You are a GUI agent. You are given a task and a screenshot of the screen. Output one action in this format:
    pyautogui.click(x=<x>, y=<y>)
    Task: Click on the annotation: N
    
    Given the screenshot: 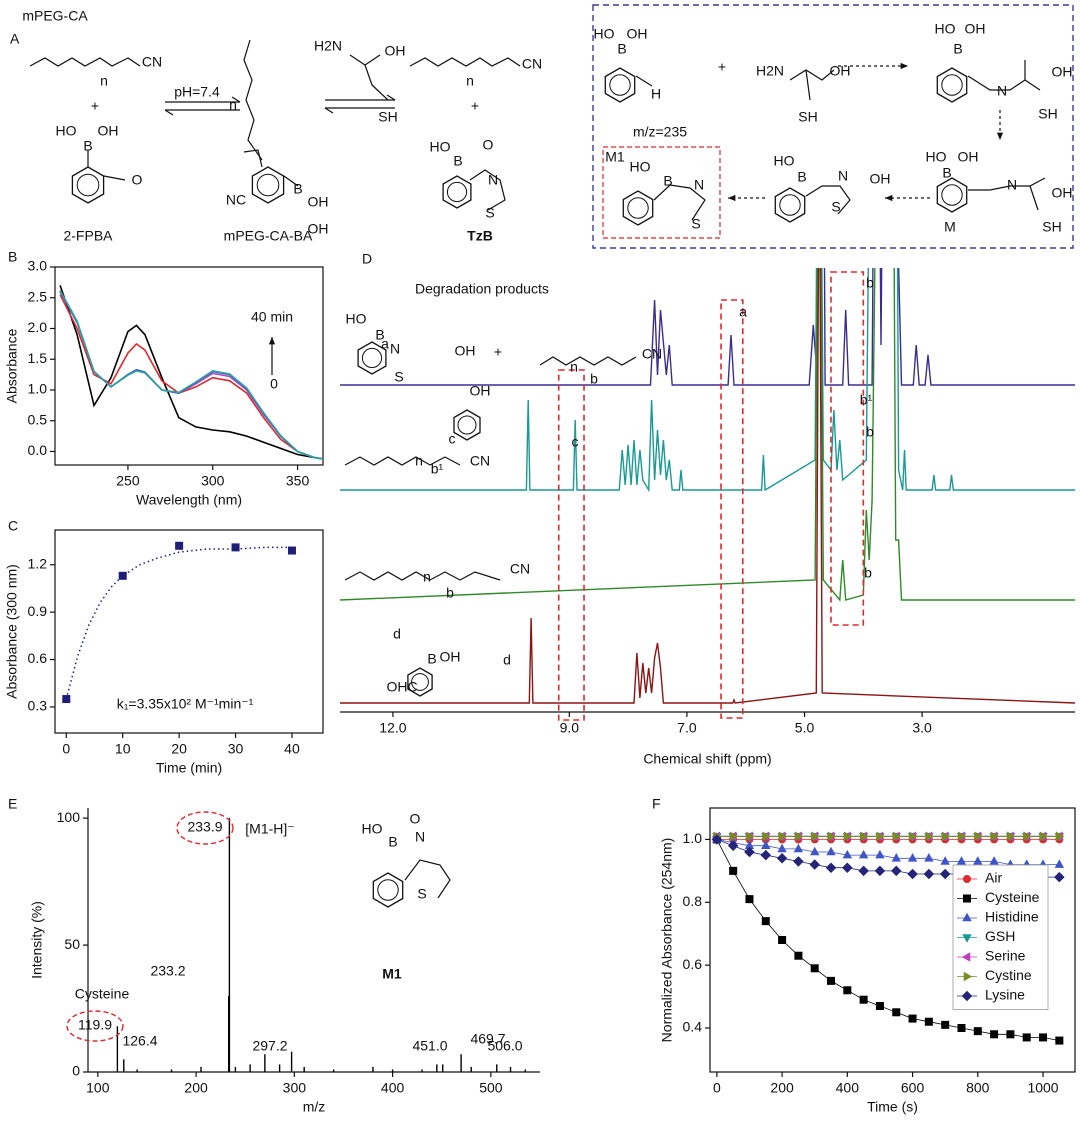 What is the action you would take?
    pyautogui.click(x=395, y=349)
    